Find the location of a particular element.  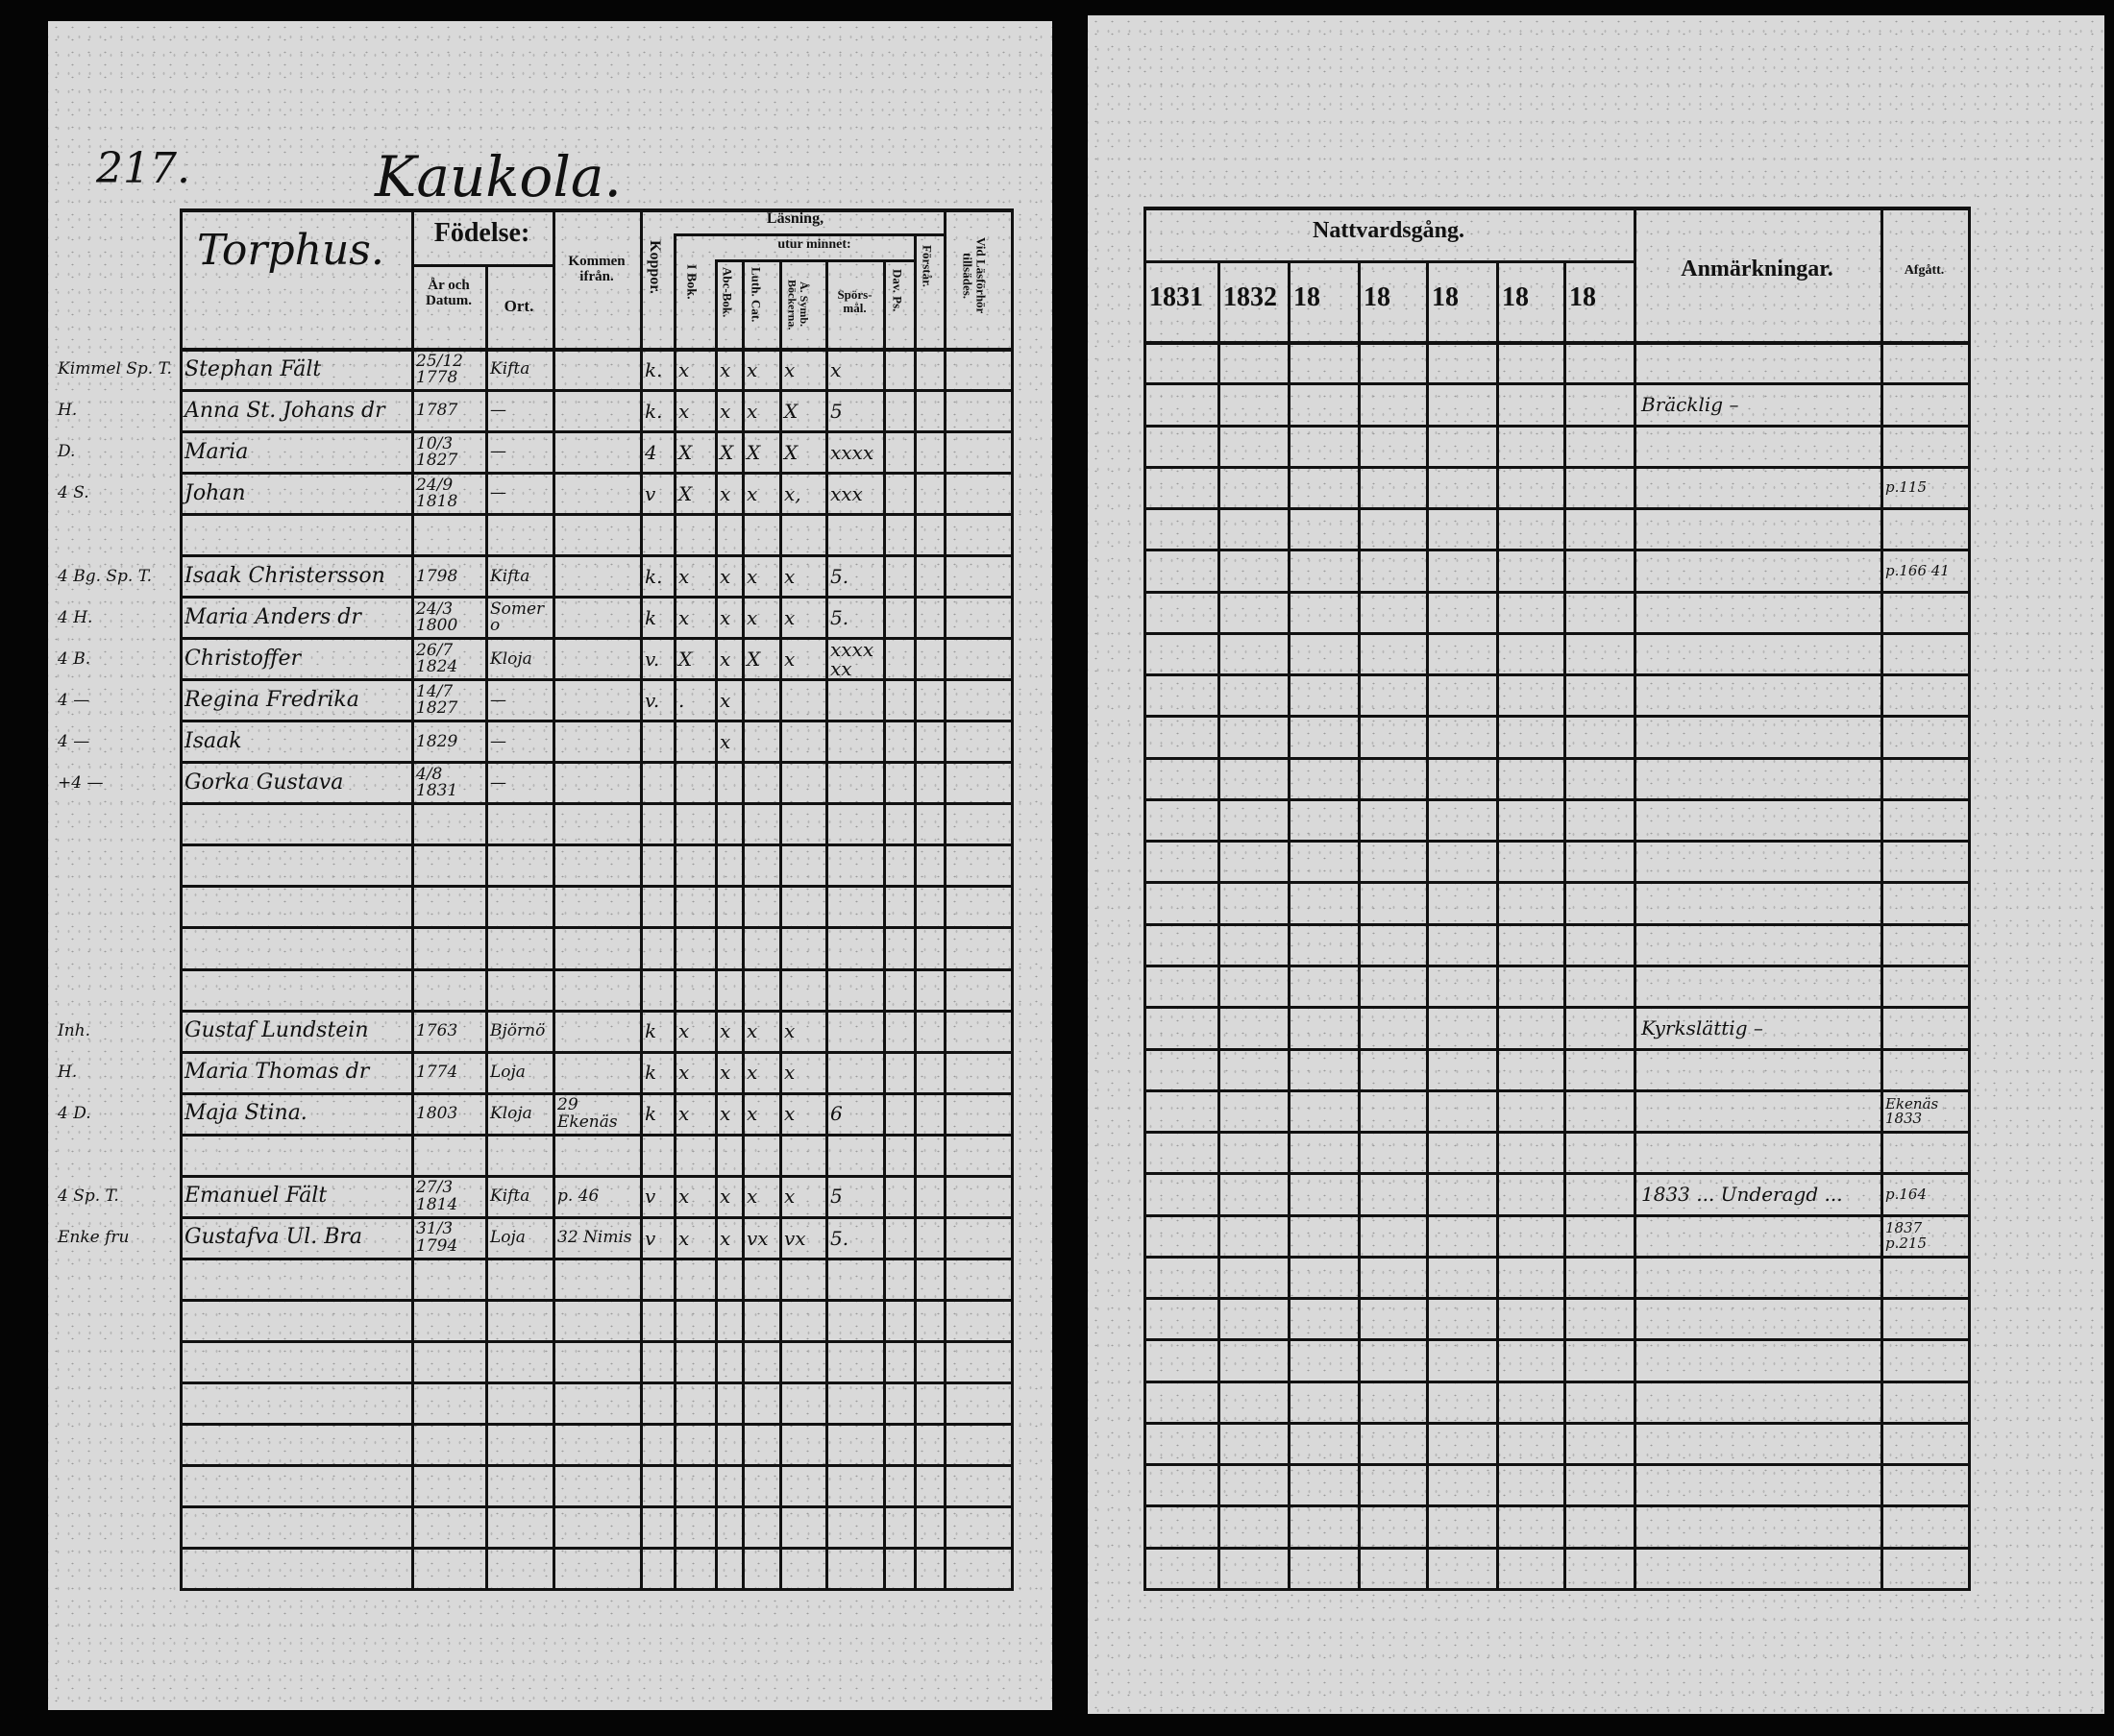

header-lasning: Läsning, is located at coordinates (795, 218).